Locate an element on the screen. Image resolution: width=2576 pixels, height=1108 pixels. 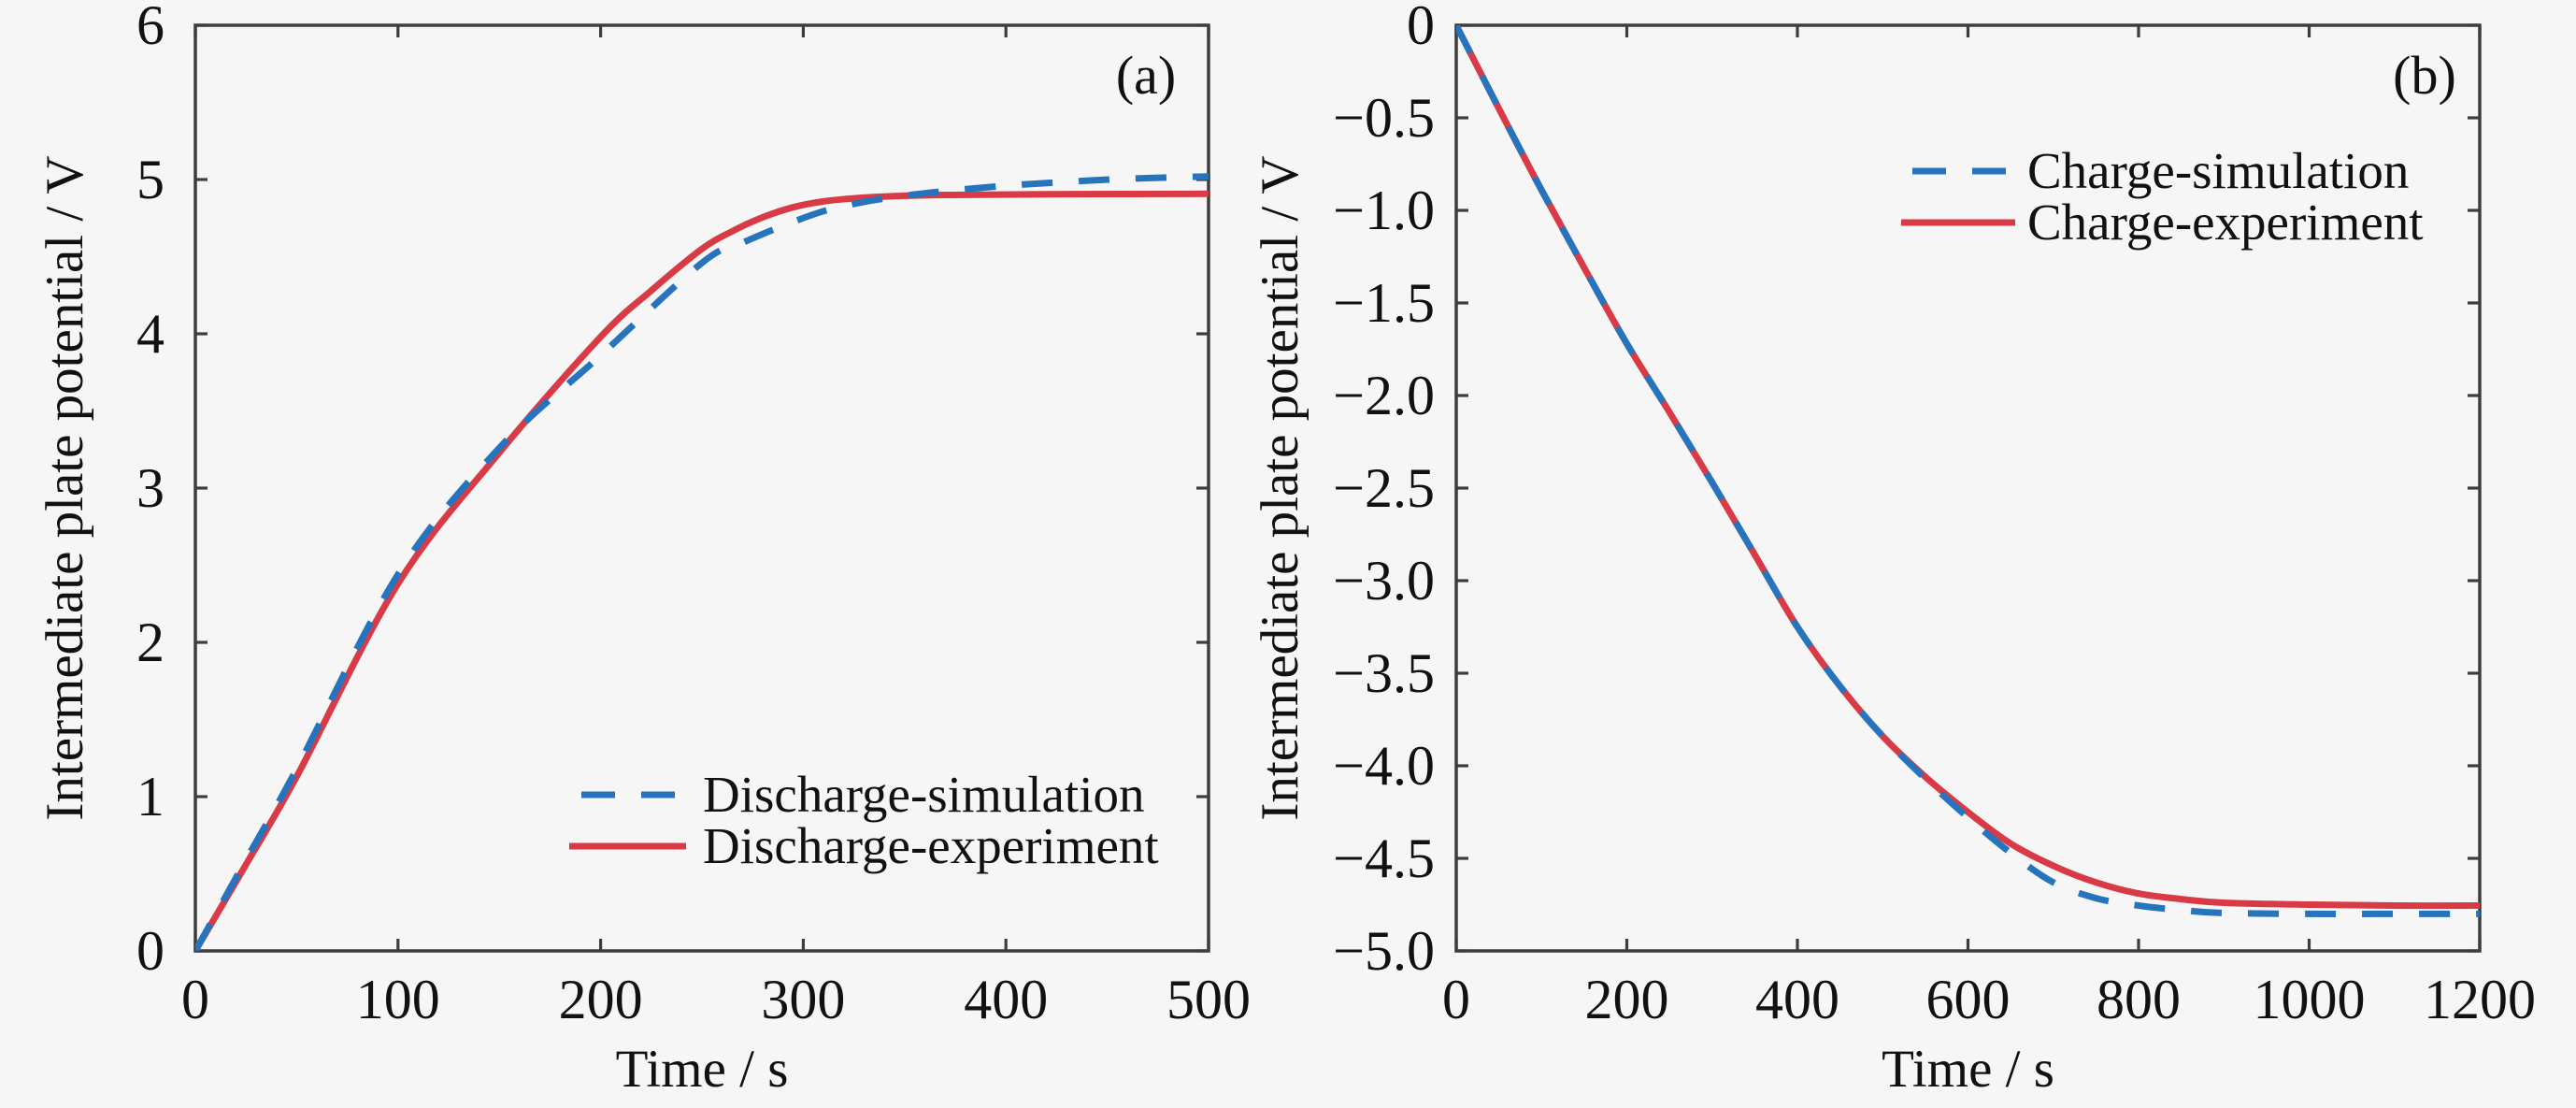
svg-text: −4.5 is located at coordinates (1384, 858).